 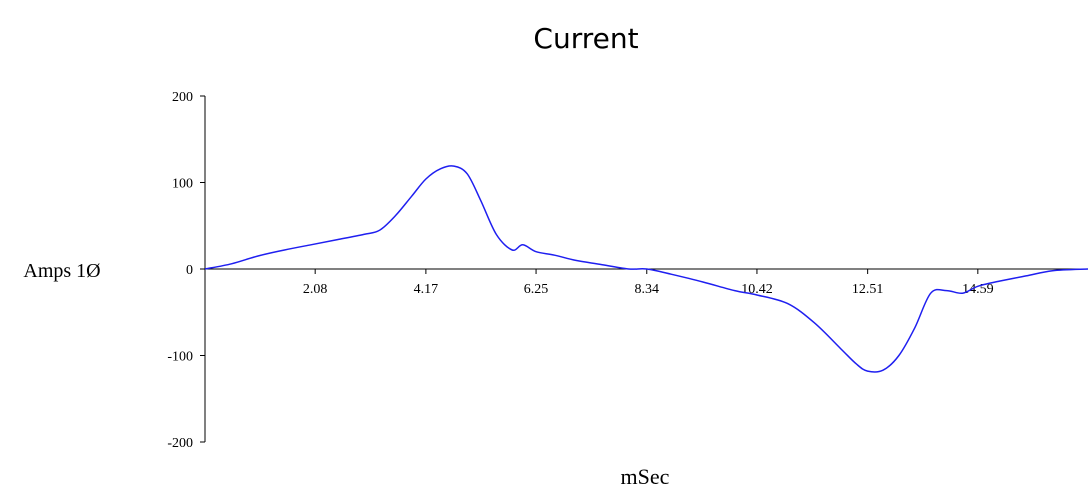 What do you see at coordinates (536, 289) in the screenshot?
I see `x-tick-label: 6.25` at bounding box center [536, 289].